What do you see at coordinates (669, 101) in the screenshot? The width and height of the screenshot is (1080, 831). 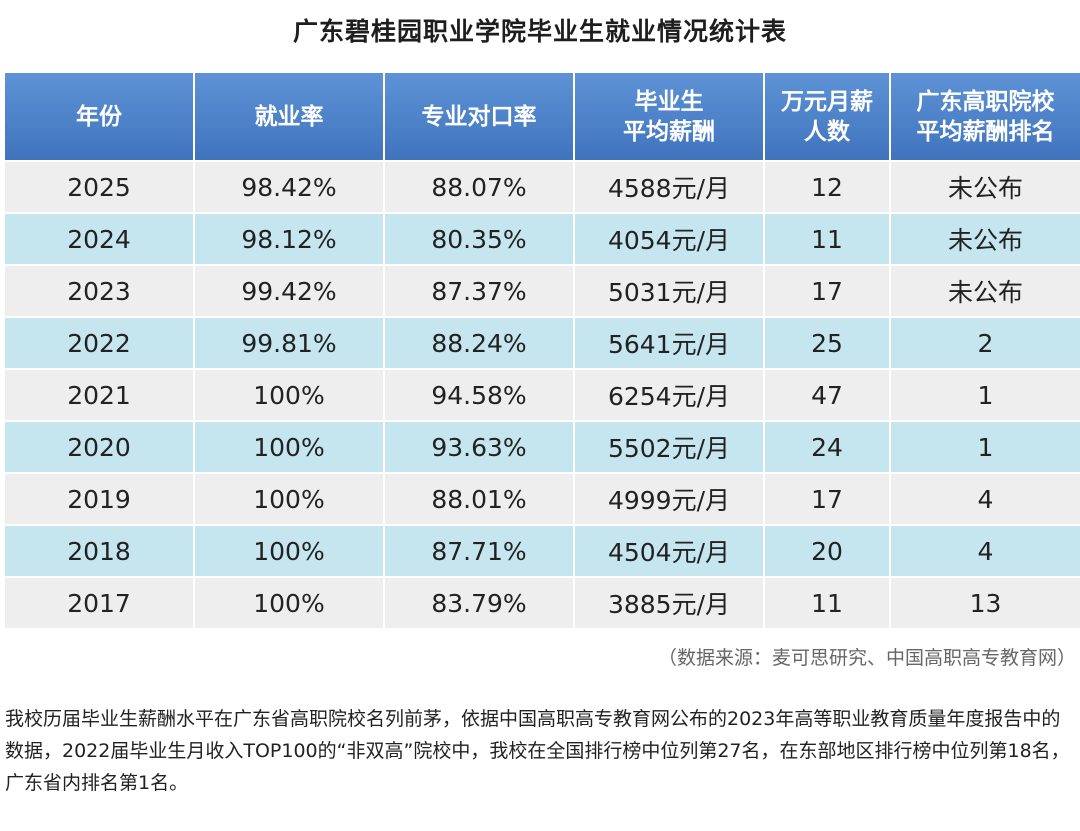 I see `header-average-salary-line1: 毕业生` at bounding box center [669, 101].